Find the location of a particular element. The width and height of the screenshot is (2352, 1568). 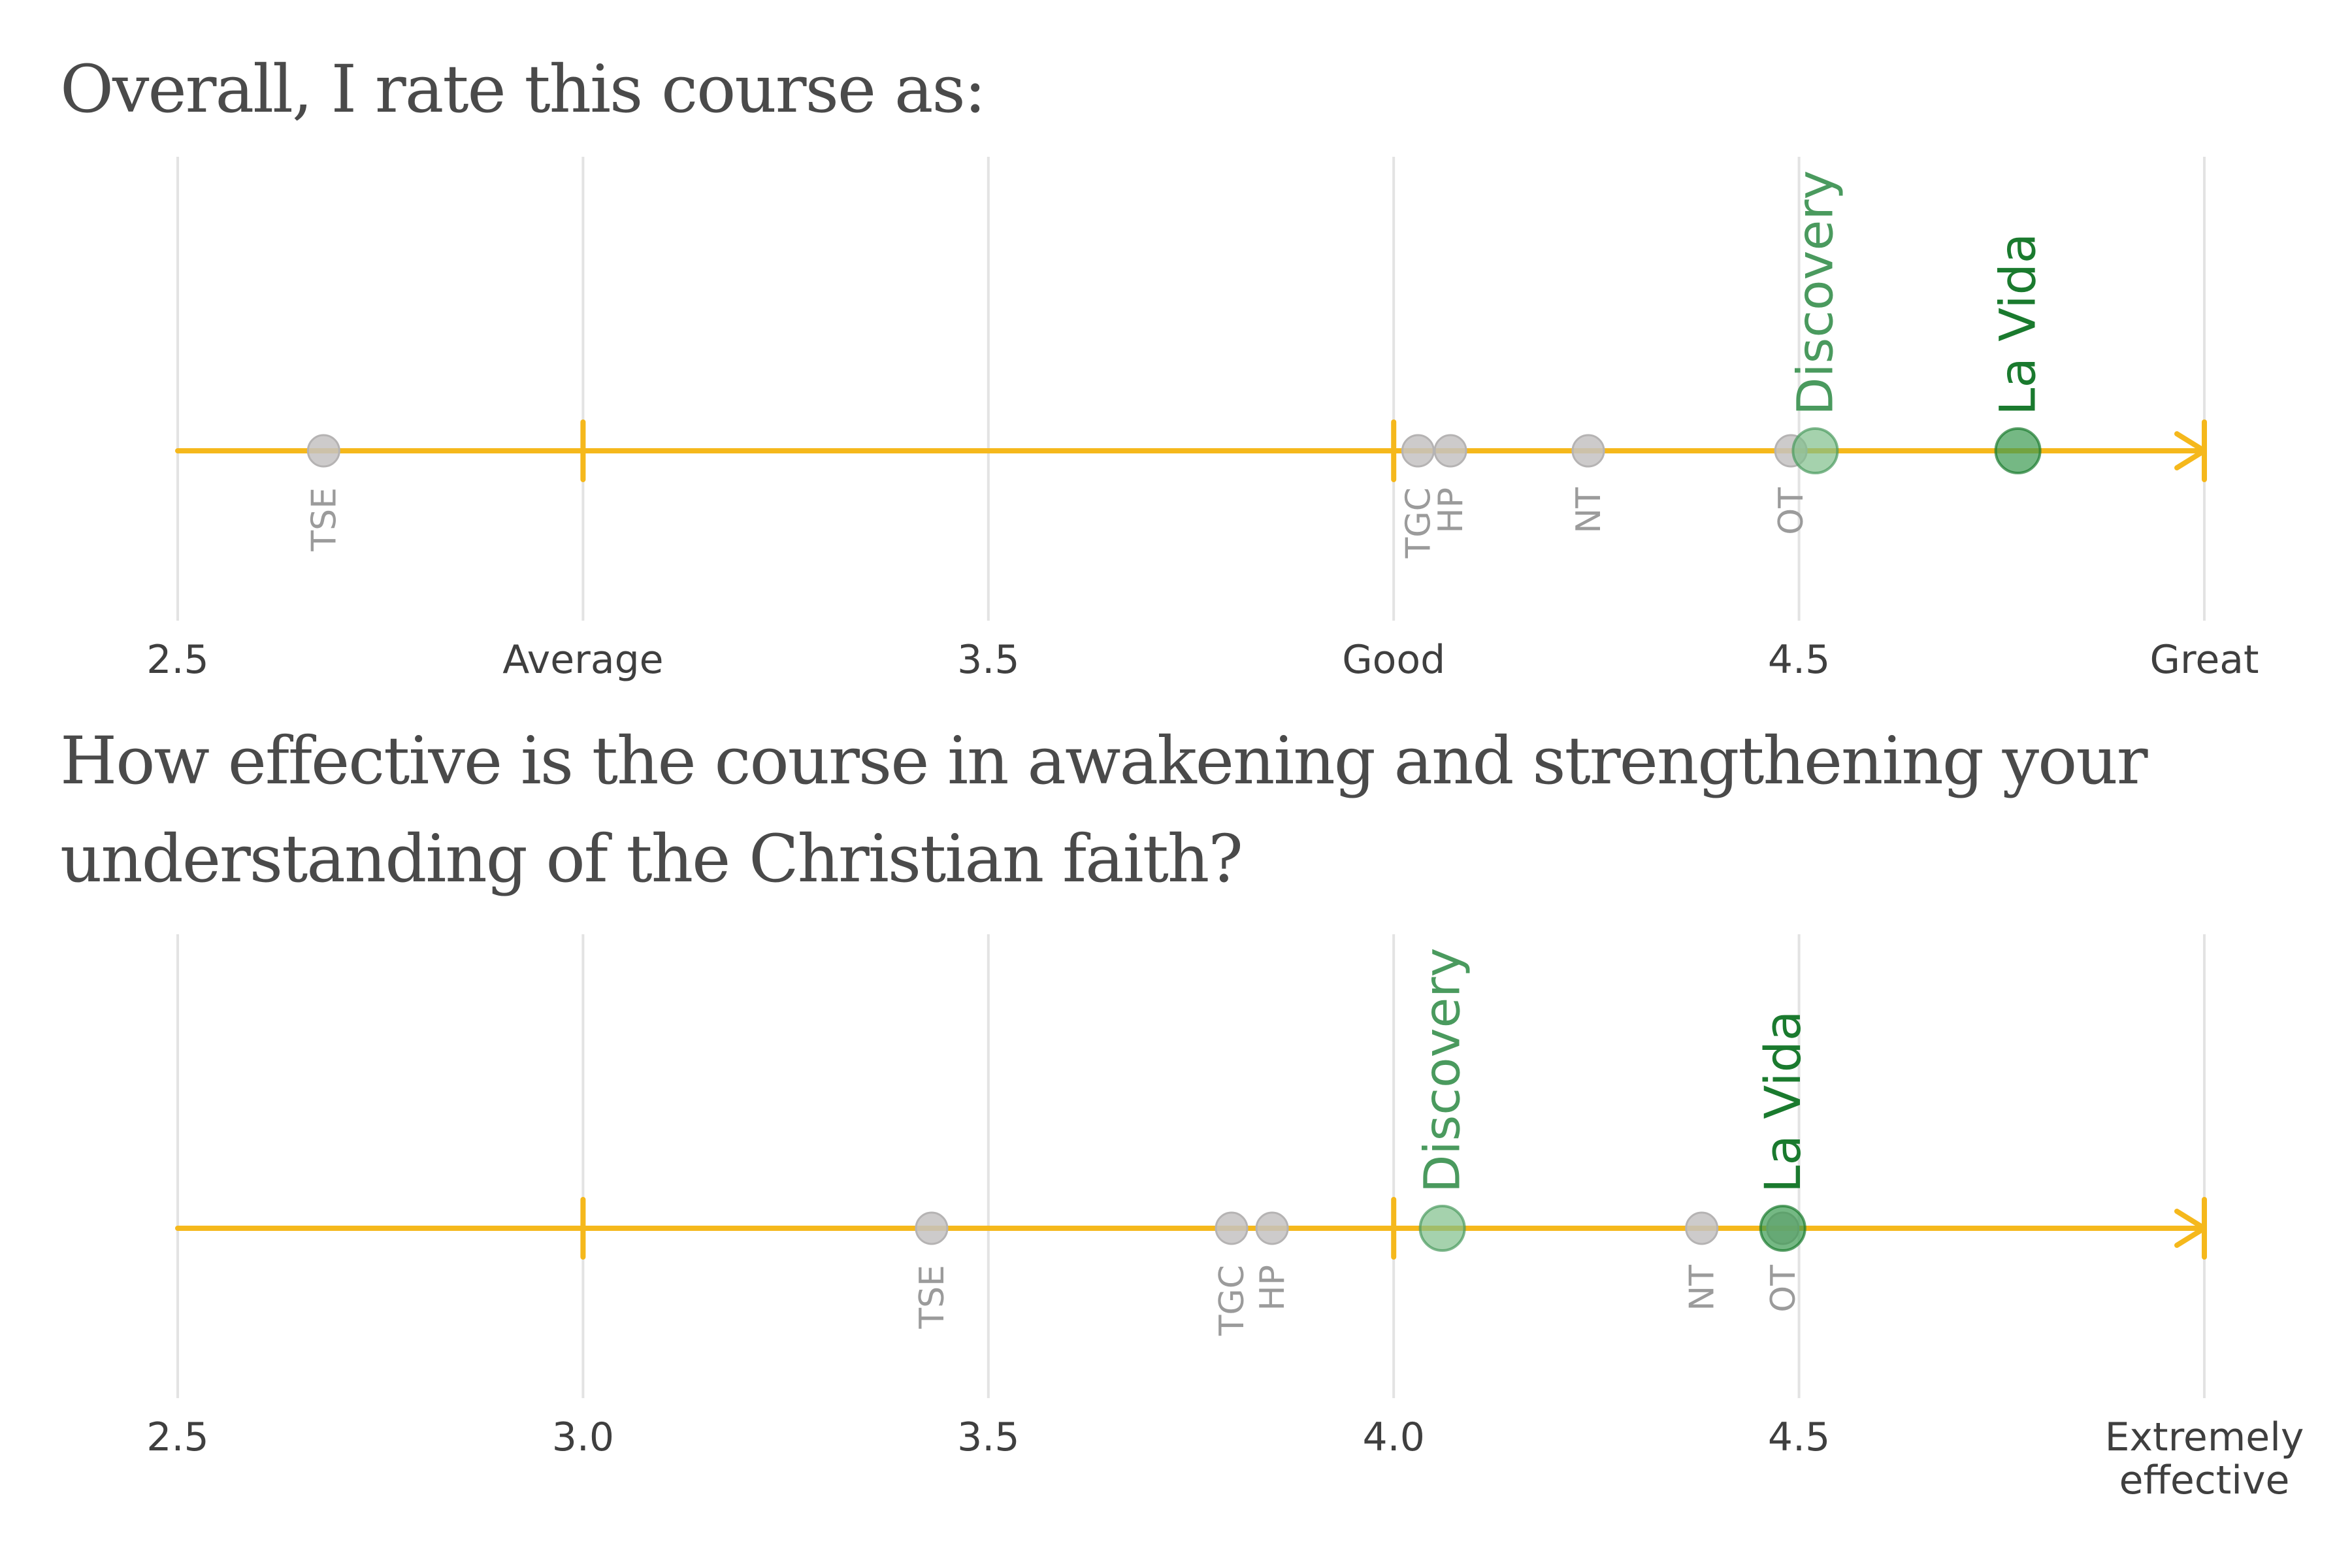

tick-label-line: Extremely is located at coordinates (2204, 1437).